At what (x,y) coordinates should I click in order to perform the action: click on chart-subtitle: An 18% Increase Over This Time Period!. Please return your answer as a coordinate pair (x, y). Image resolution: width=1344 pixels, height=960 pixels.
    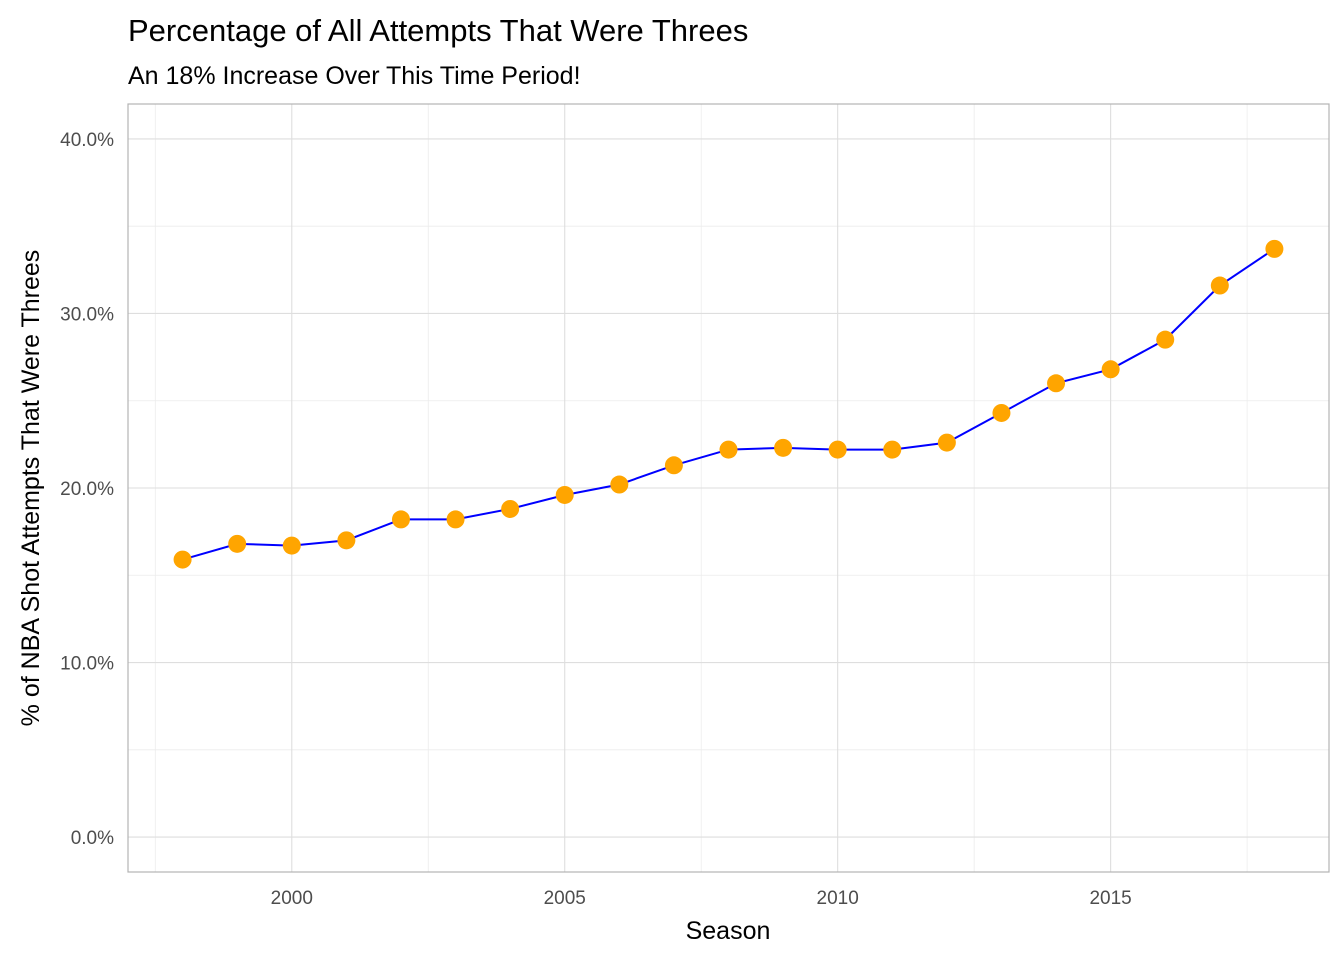
    Looking at the image, I should click on (354, 76).